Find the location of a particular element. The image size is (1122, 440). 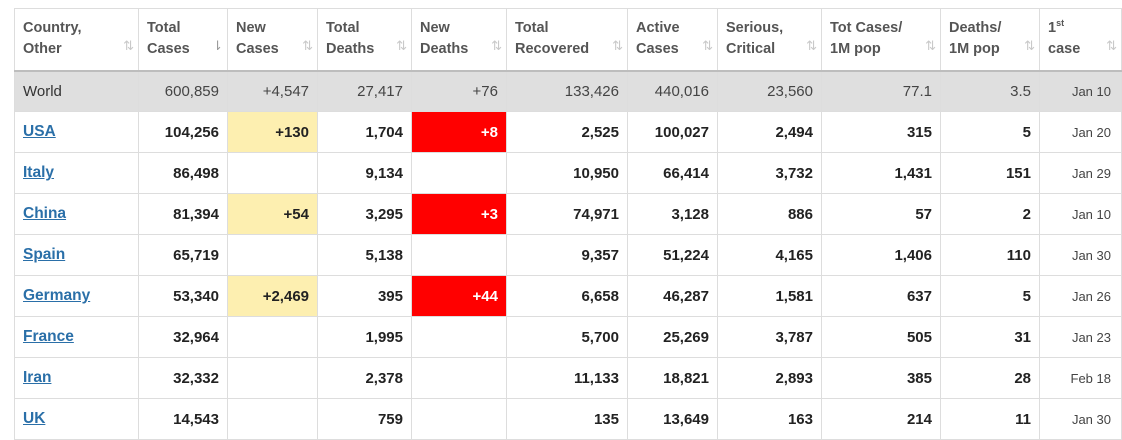

total-recovered-cell: 5,700 is located at coordinates (567, 337).